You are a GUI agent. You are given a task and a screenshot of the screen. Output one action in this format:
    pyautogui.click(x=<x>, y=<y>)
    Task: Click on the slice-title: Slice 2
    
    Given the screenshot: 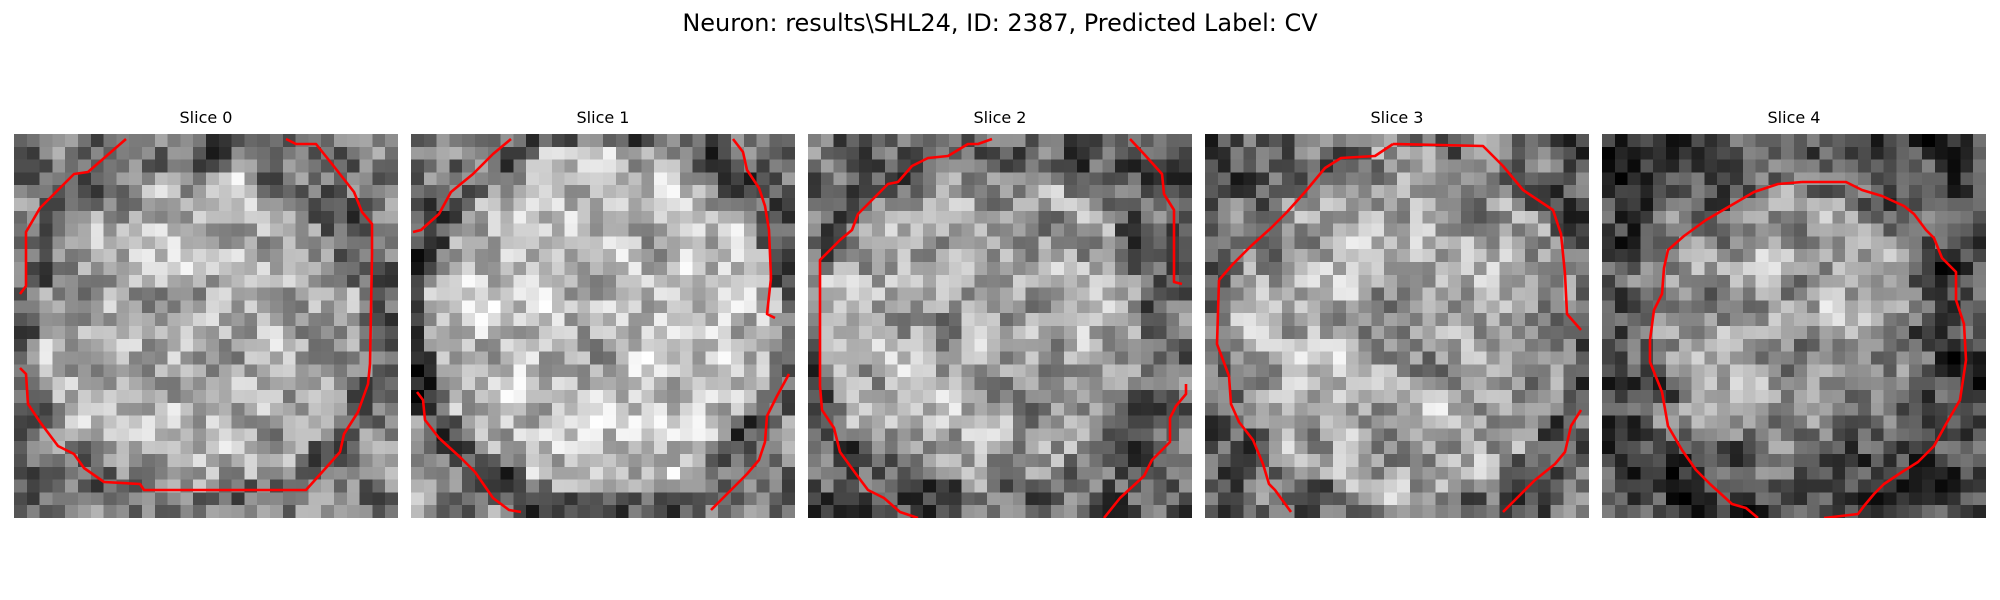 What is the action you would take?
    pyautogui.click(x=1000, y=117)
    